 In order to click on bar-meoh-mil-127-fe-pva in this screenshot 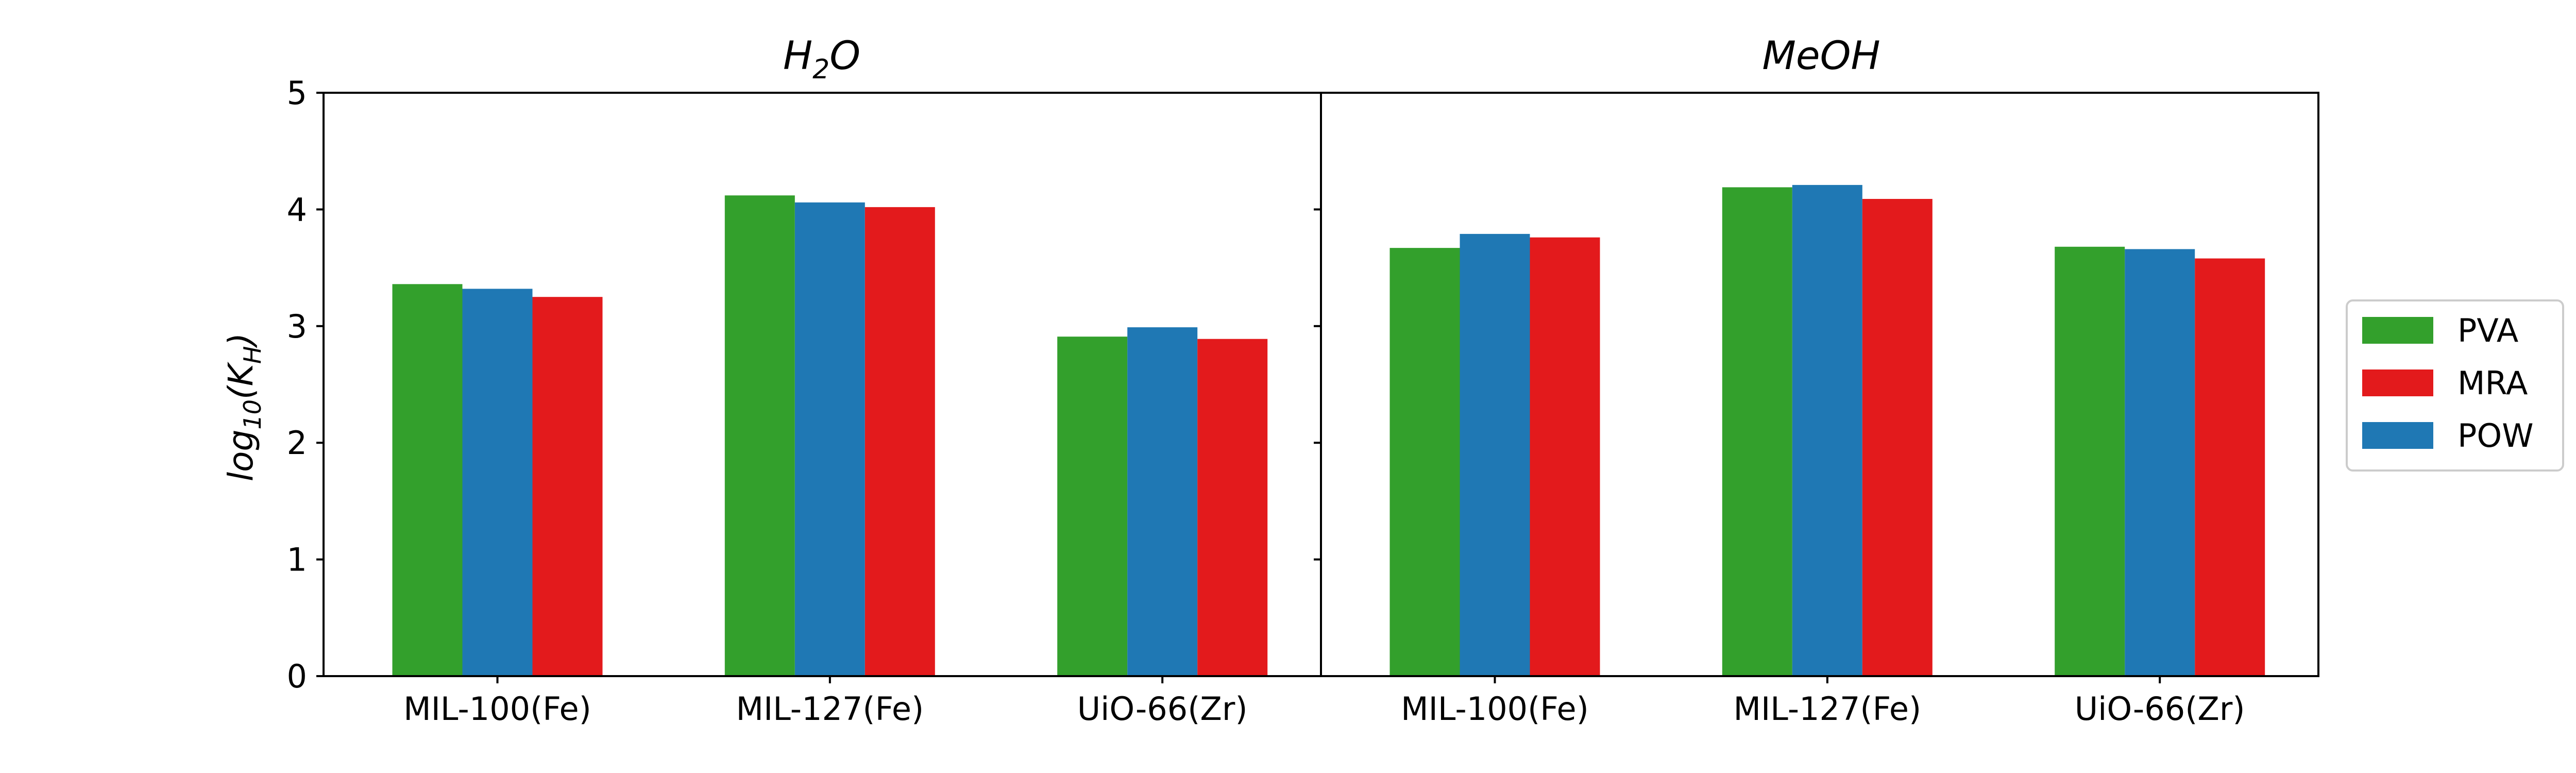, I will do `click(1757, 431)`.